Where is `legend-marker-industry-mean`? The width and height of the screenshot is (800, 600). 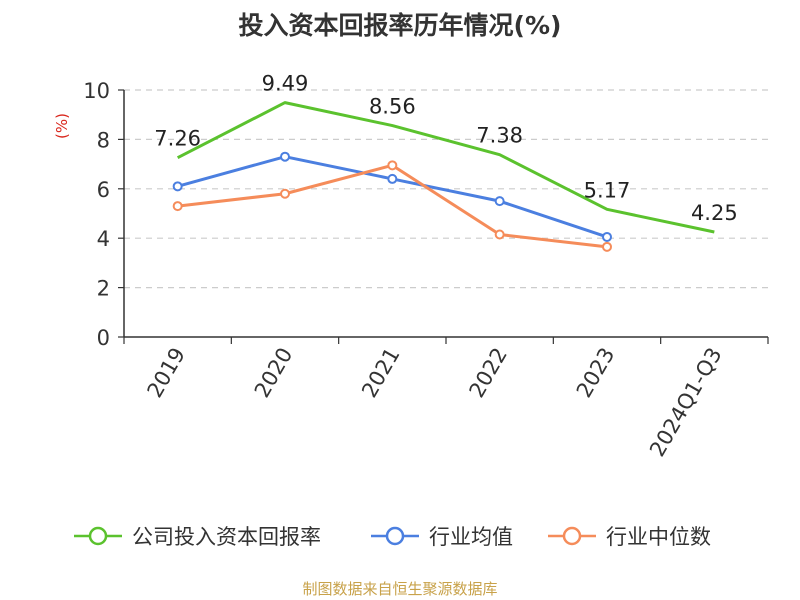 legend-marker-industry-mean is located at coordinates (395, 536).